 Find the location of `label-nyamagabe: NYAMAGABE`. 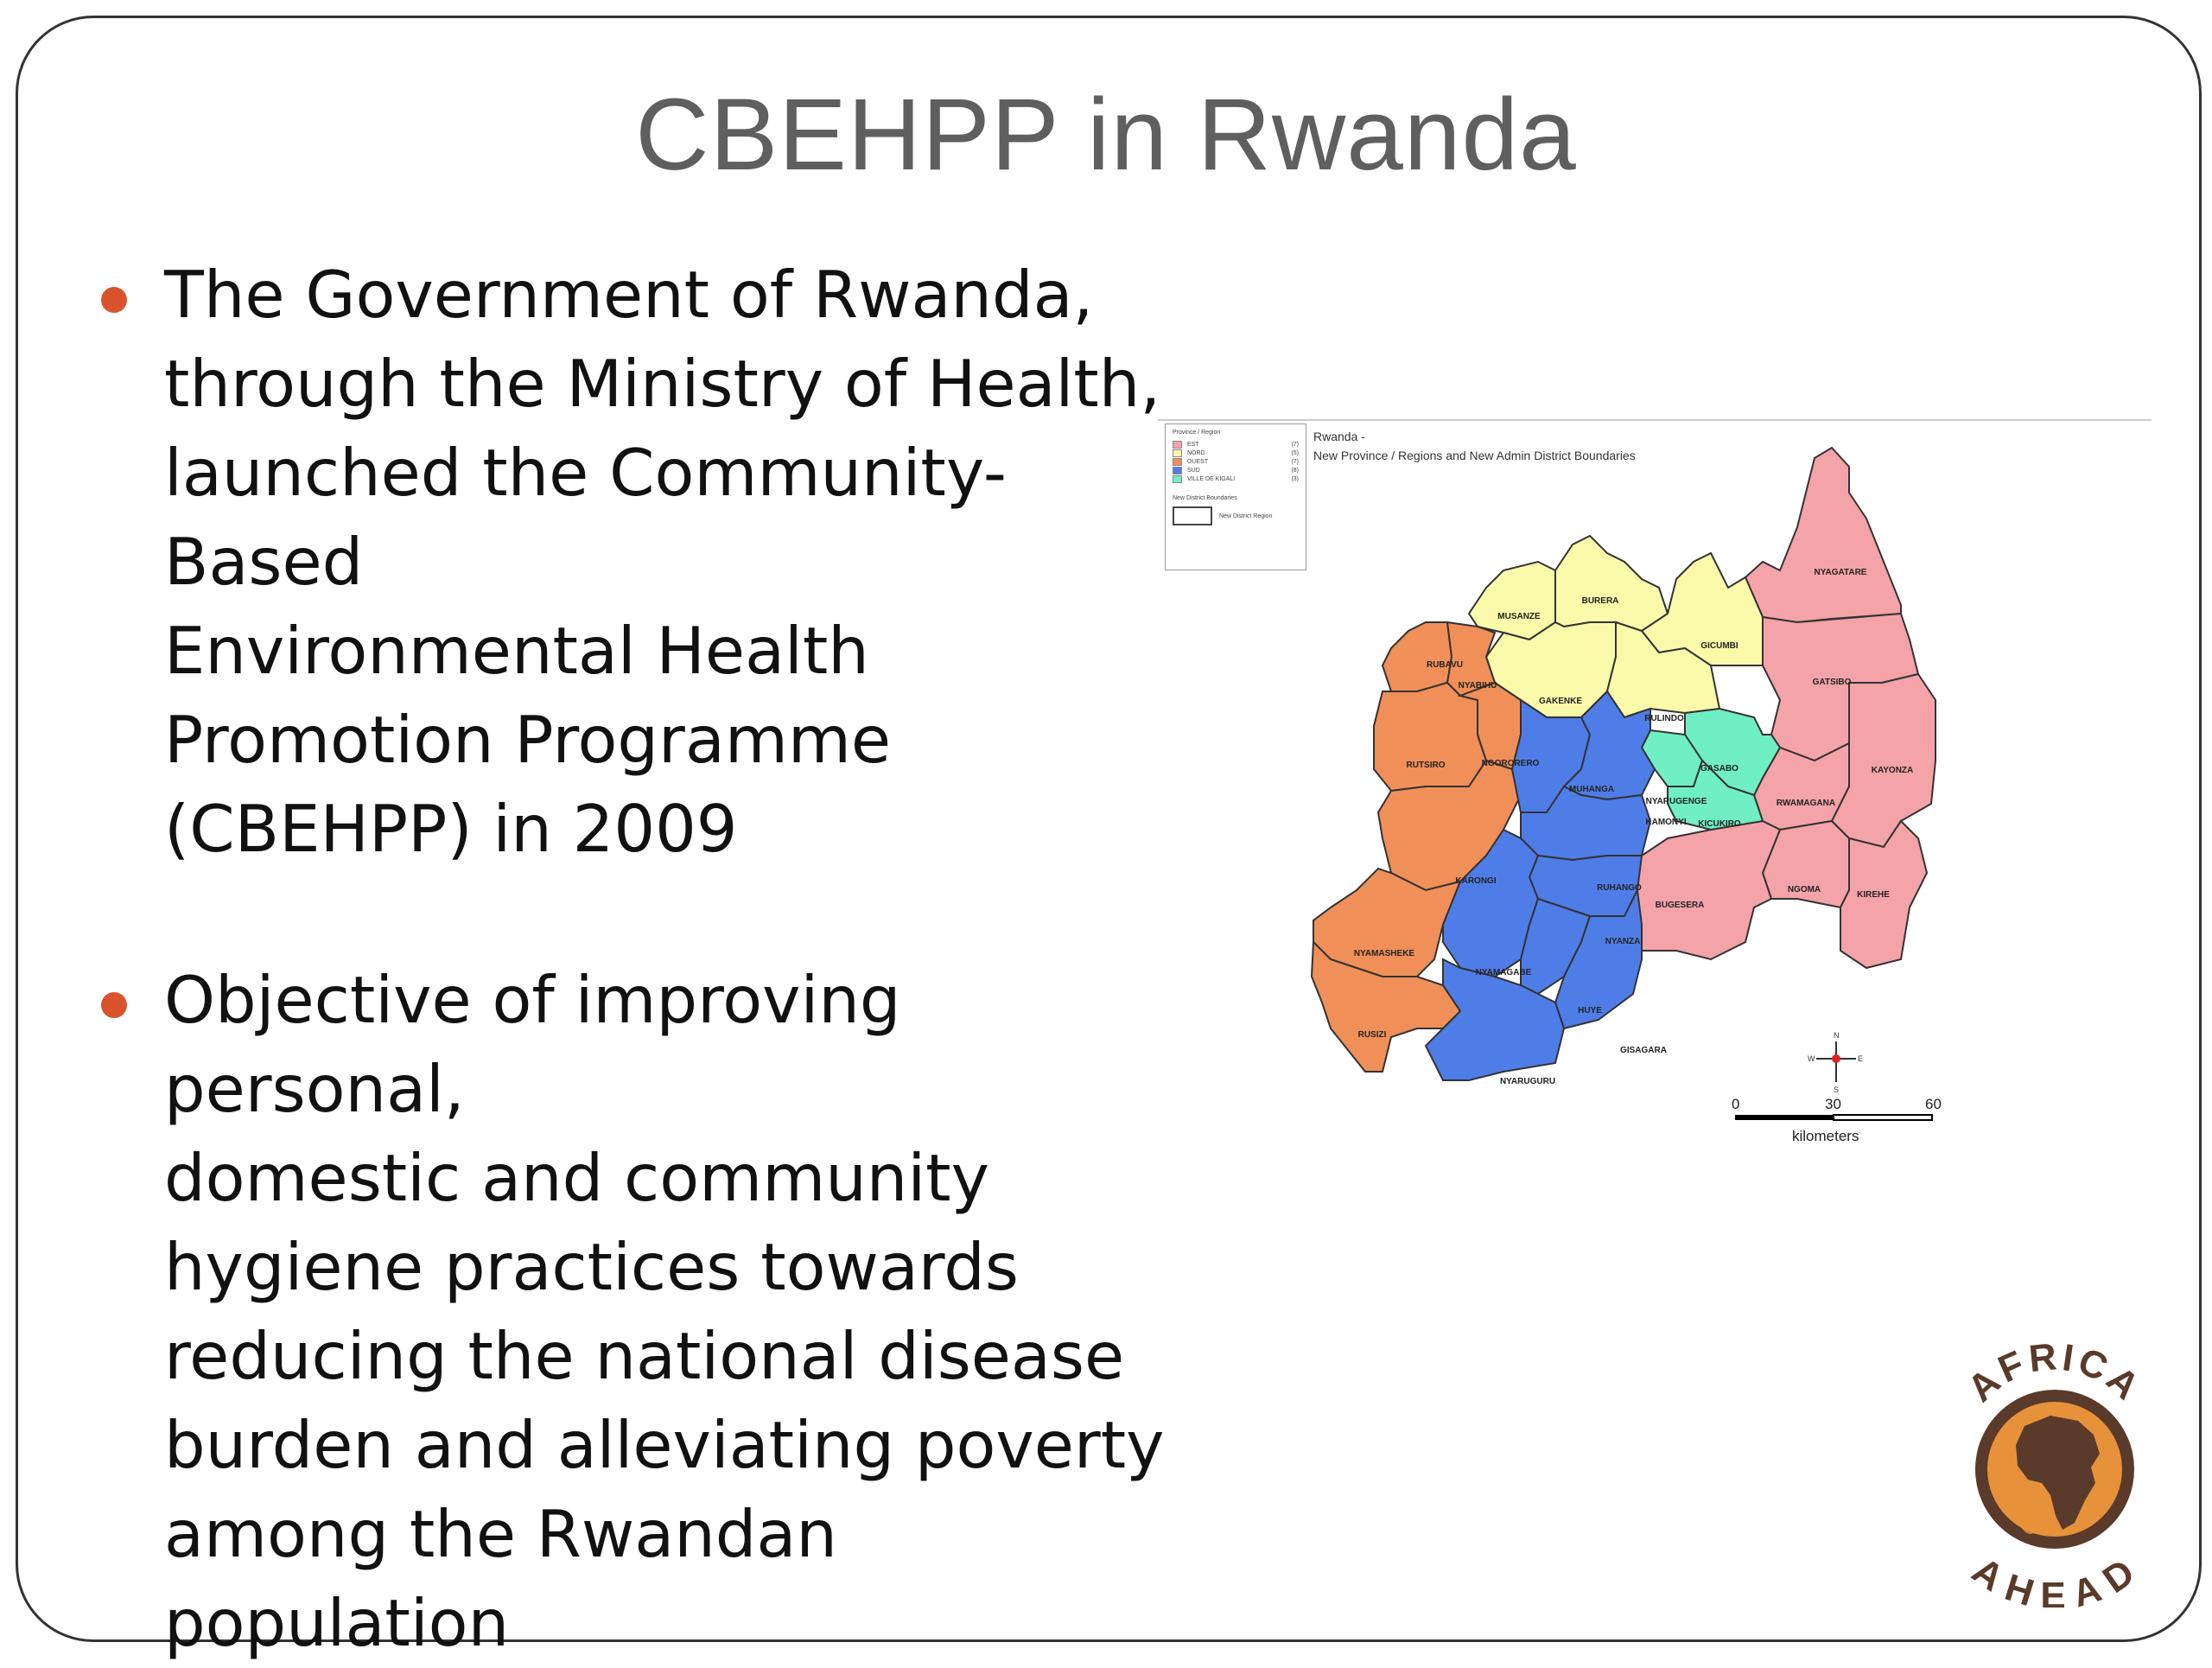

label-nyamagabe: NYAMAGABE is located at coordinates (1504, 972).